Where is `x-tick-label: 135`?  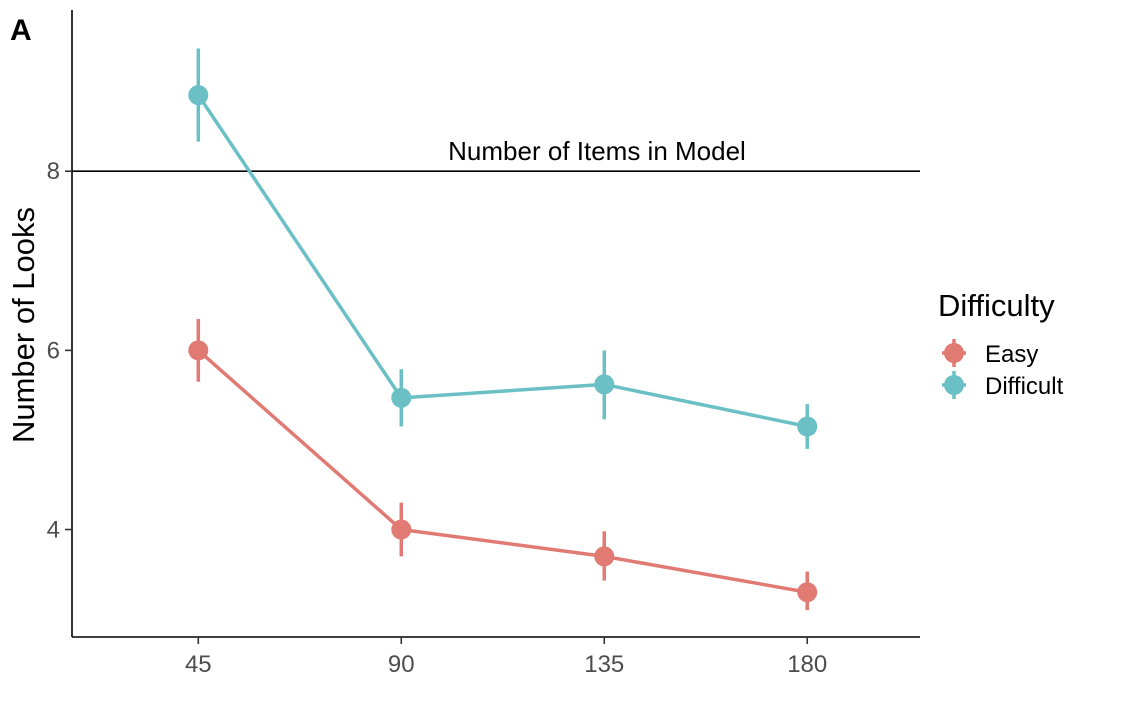
x-tick-label: 135 is located at coordinates (604, 664).